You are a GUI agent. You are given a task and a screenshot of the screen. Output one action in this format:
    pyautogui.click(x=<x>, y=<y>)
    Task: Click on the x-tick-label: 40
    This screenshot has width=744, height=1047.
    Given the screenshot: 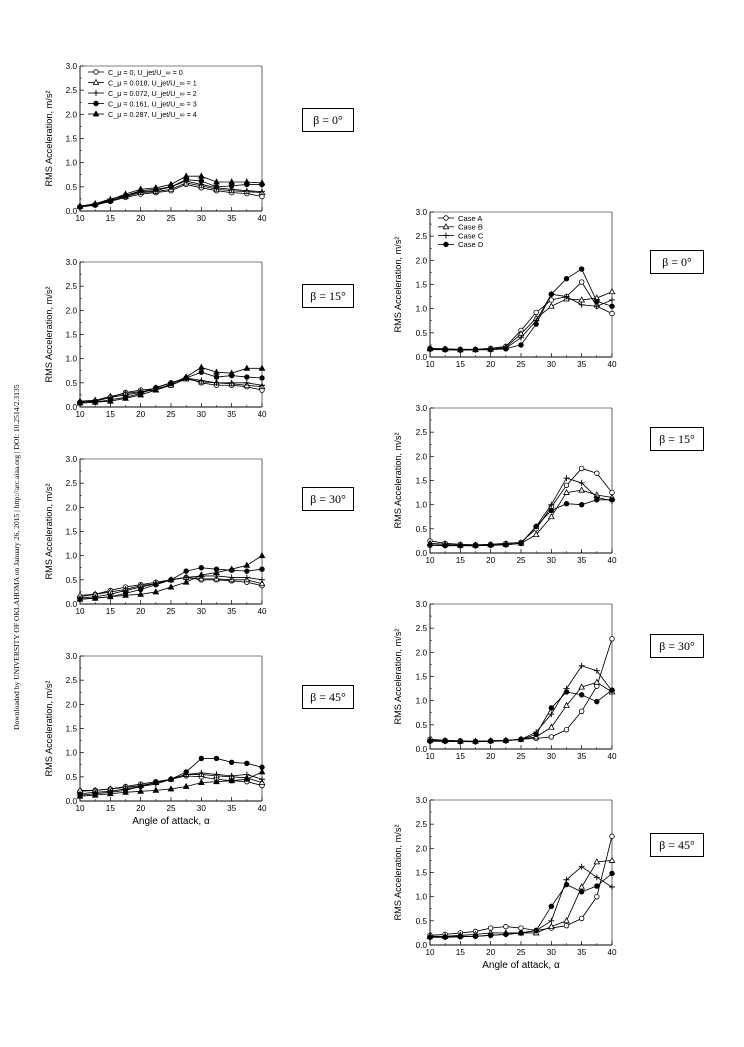 What is the action you would take?
    pyautogui.click(x=612, y=560)
    